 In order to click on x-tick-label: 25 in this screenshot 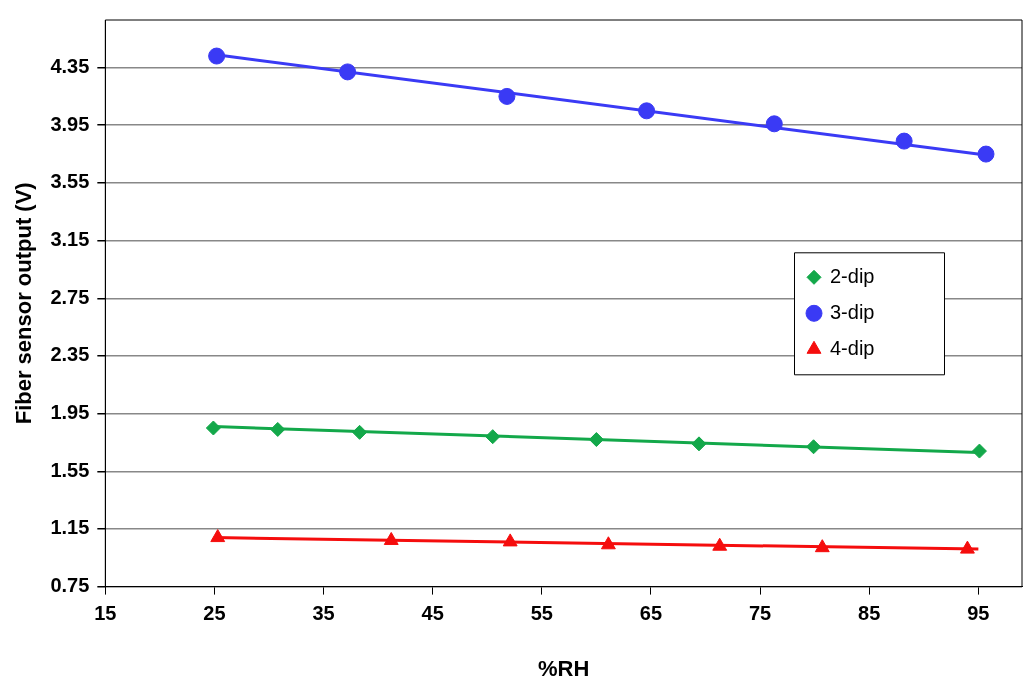, I will do `click(214, 613)`.